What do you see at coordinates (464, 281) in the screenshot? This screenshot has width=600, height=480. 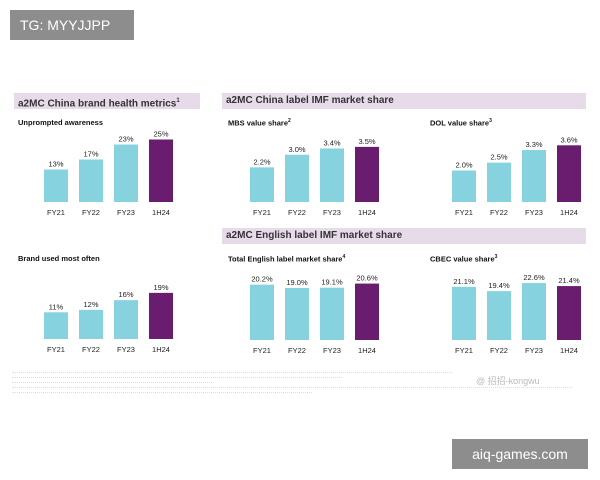 I see `cbec-data-label: 21.1%` at bounding box center [464, 281].